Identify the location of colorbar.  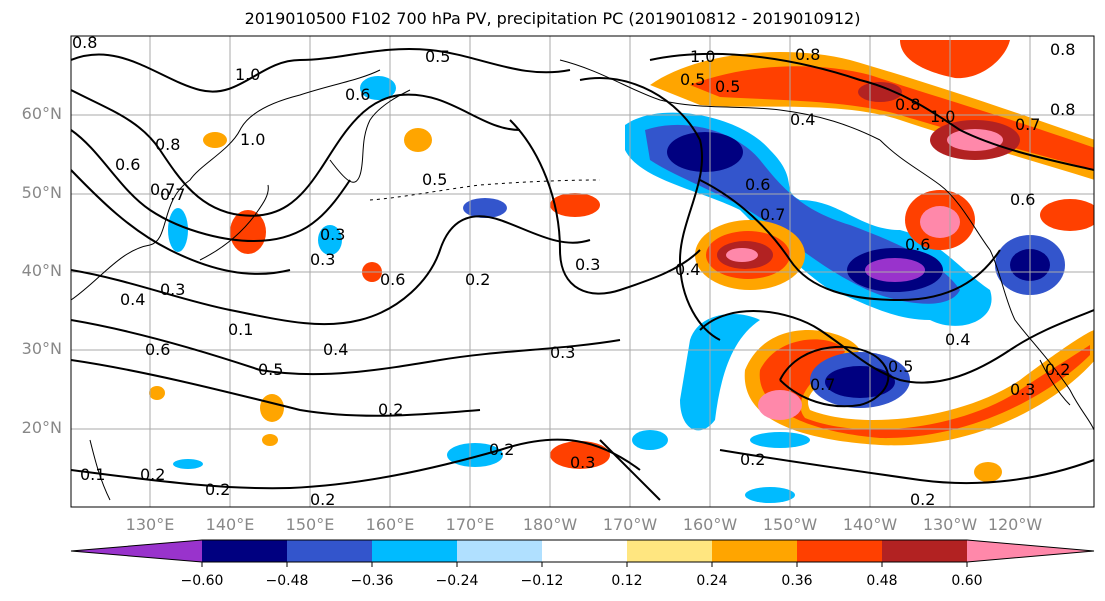
(582, 553).